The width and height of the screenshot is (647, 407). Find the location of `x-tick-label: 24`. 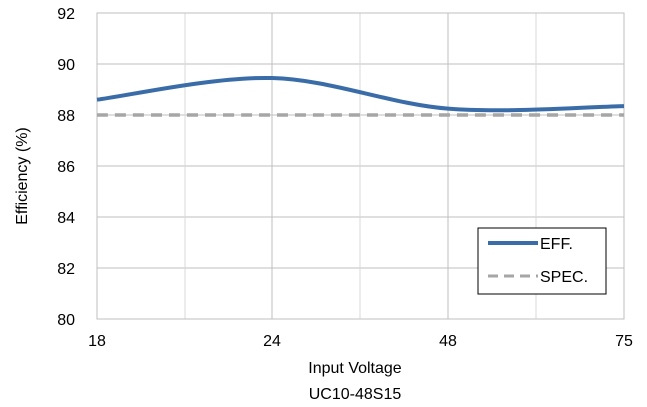

x-tick-label: 24 is located at coordinates (272, 341).